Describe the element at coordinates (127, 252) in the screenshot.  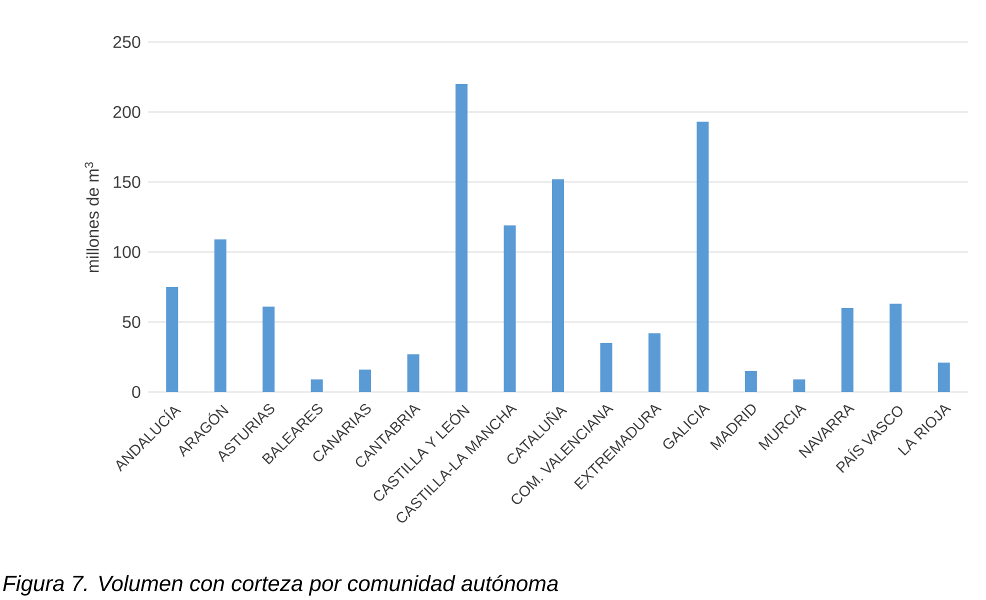
I see `y-tick-label: 100` at that location.